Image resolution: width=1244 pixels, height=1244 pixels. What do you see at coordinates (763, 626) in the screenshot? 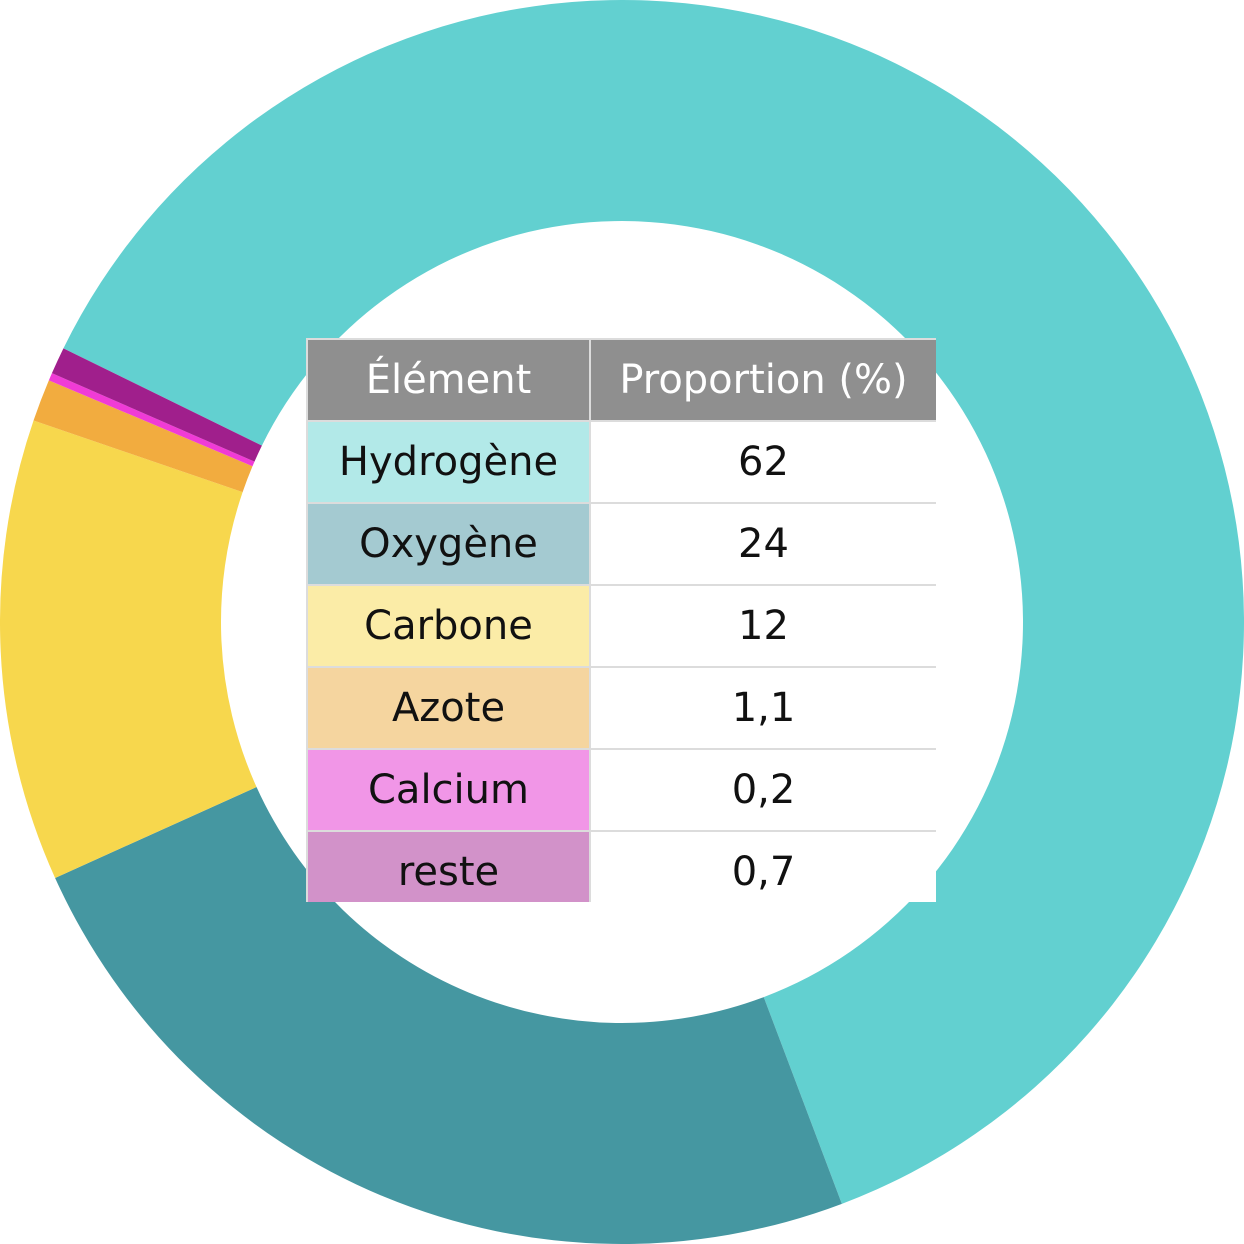
I see `proportion-cell: 12` at bounding box center [763, 626].